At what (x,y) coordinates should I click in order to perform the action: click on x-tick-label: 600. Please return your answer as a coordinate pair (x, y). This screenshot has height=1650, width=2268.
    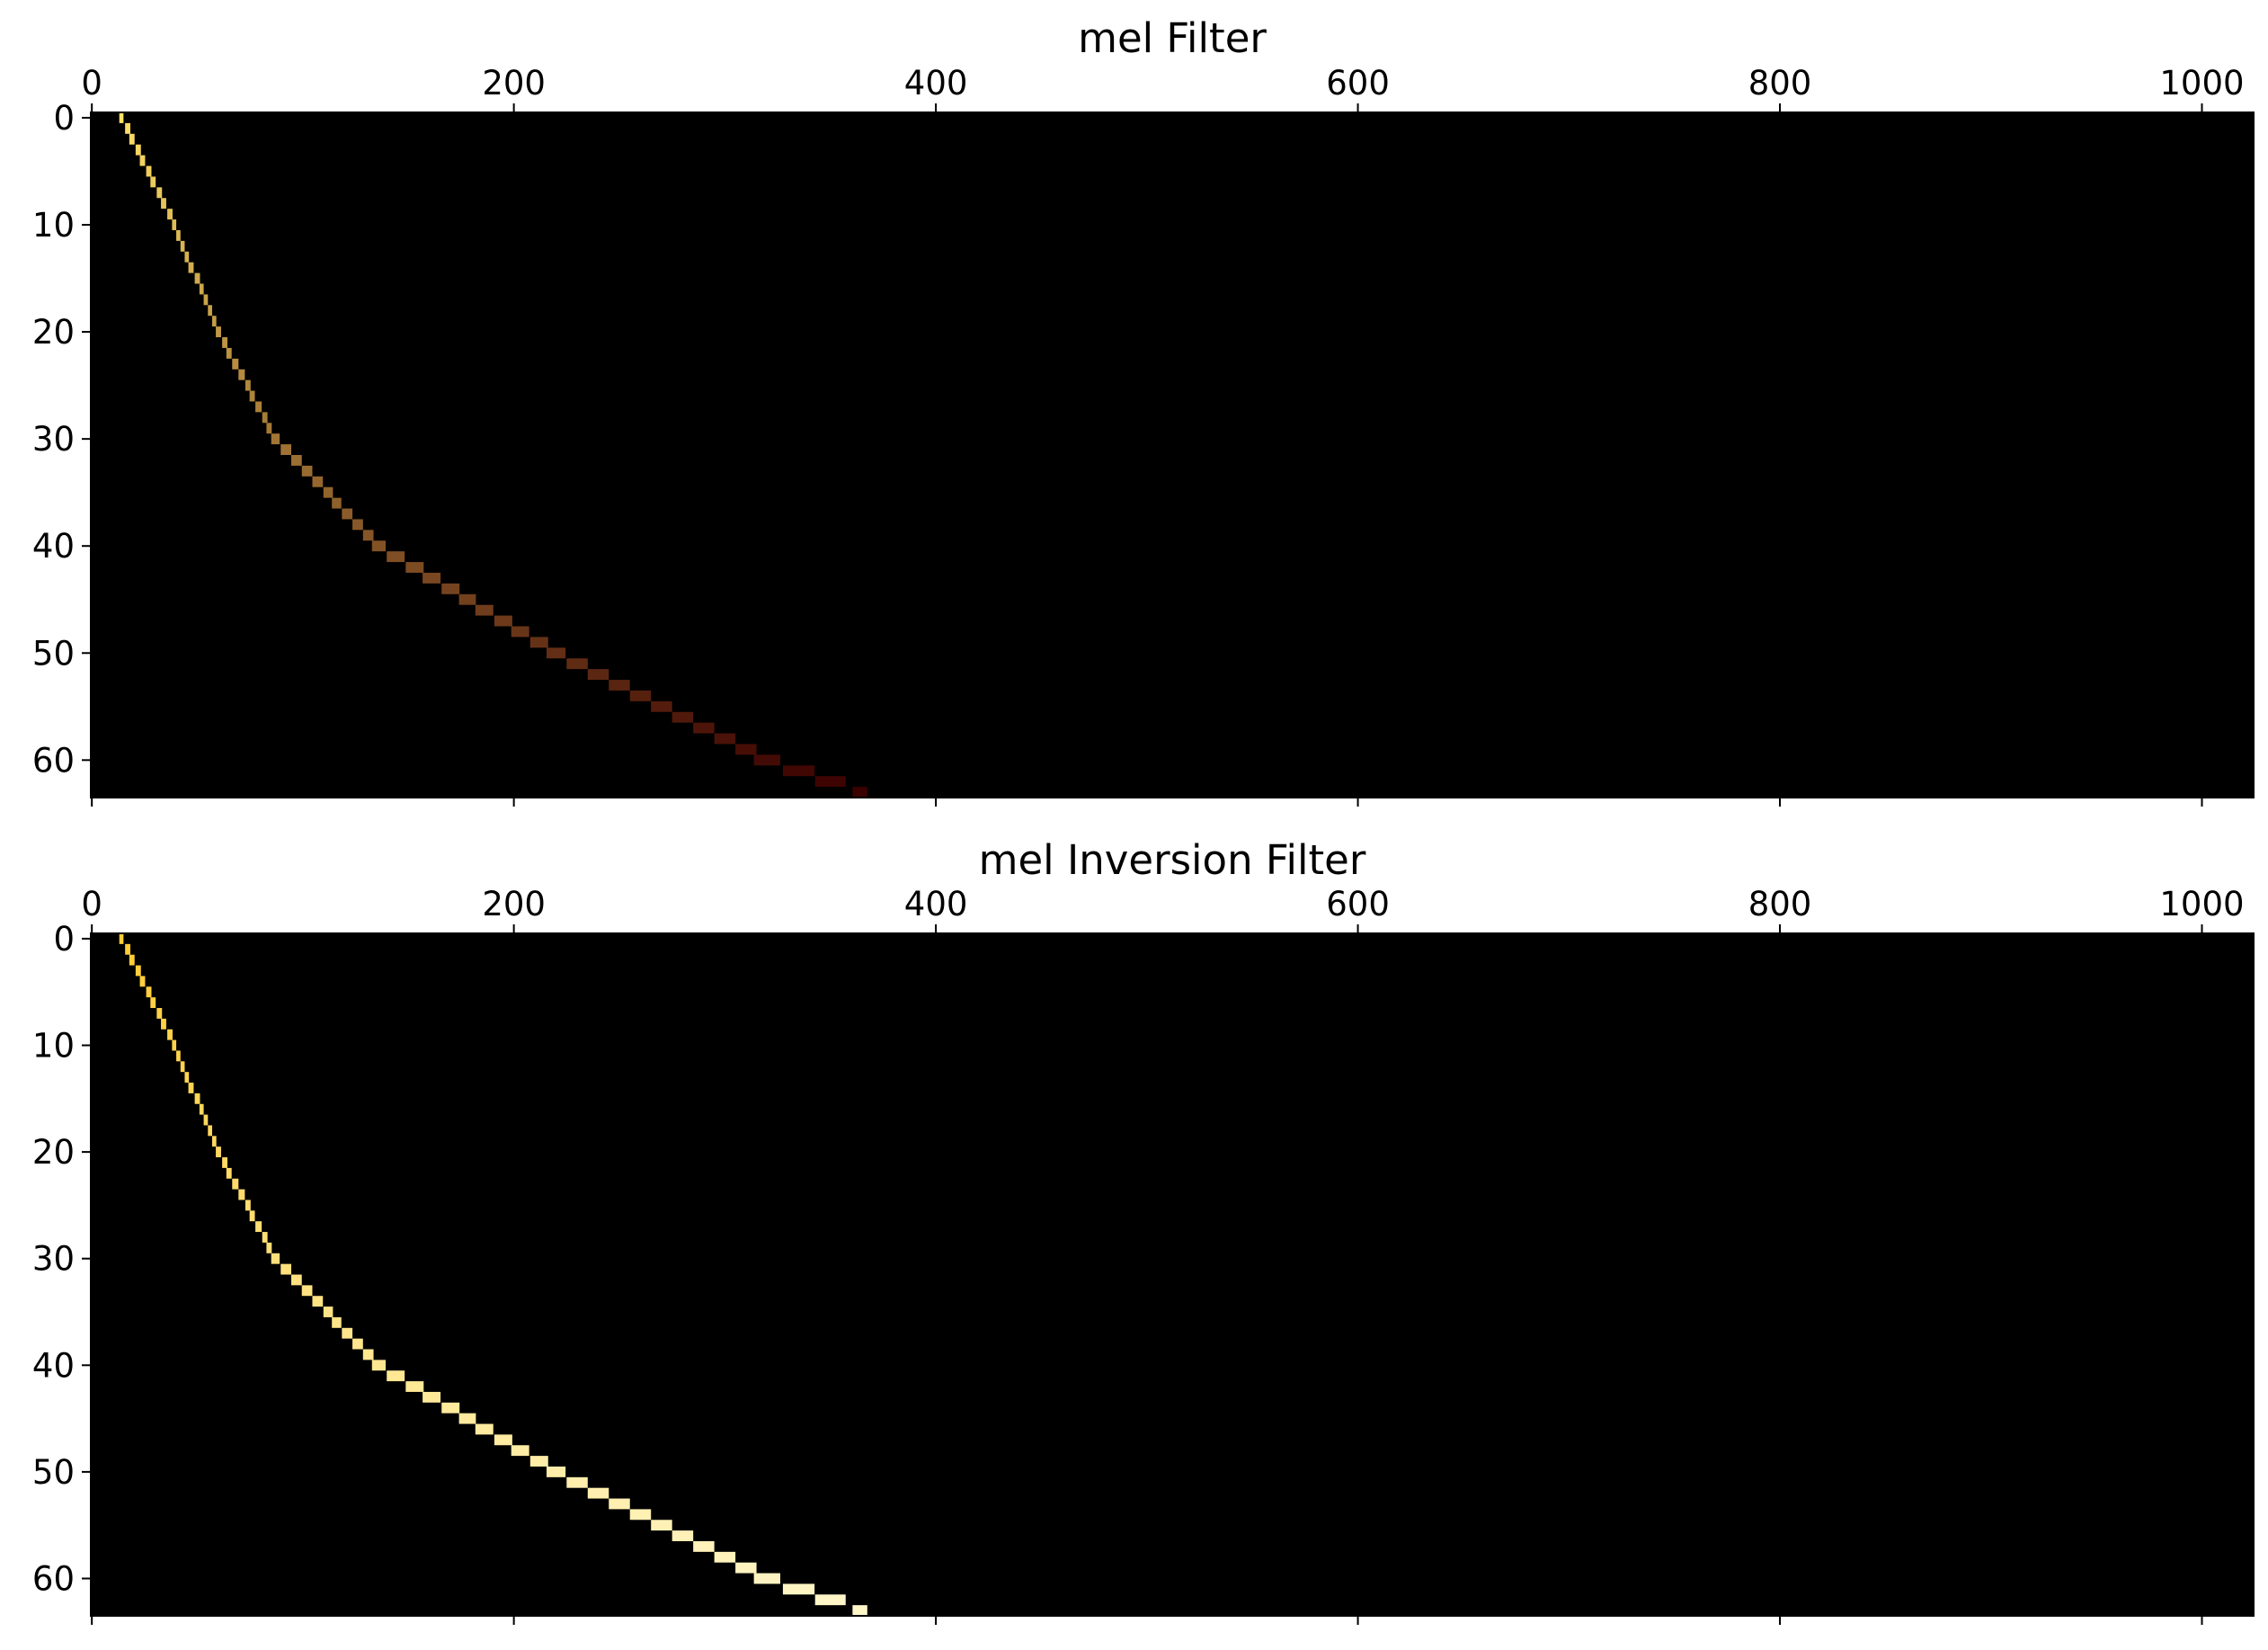
    Looking at the image, I should click on (1358, 904).